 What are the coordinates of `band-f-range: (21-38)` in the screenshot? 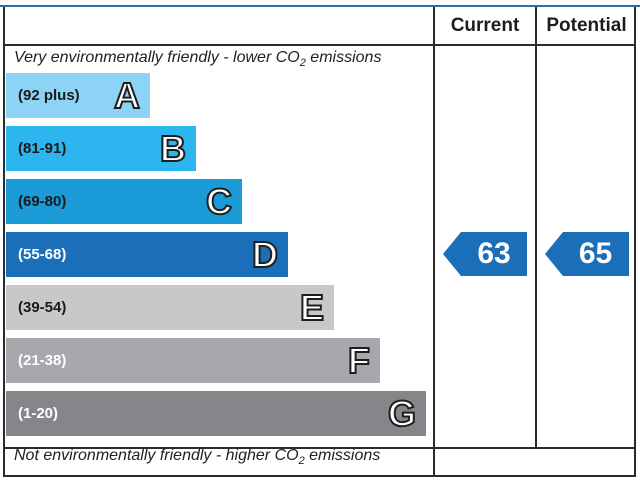 It's located at (42, 360).